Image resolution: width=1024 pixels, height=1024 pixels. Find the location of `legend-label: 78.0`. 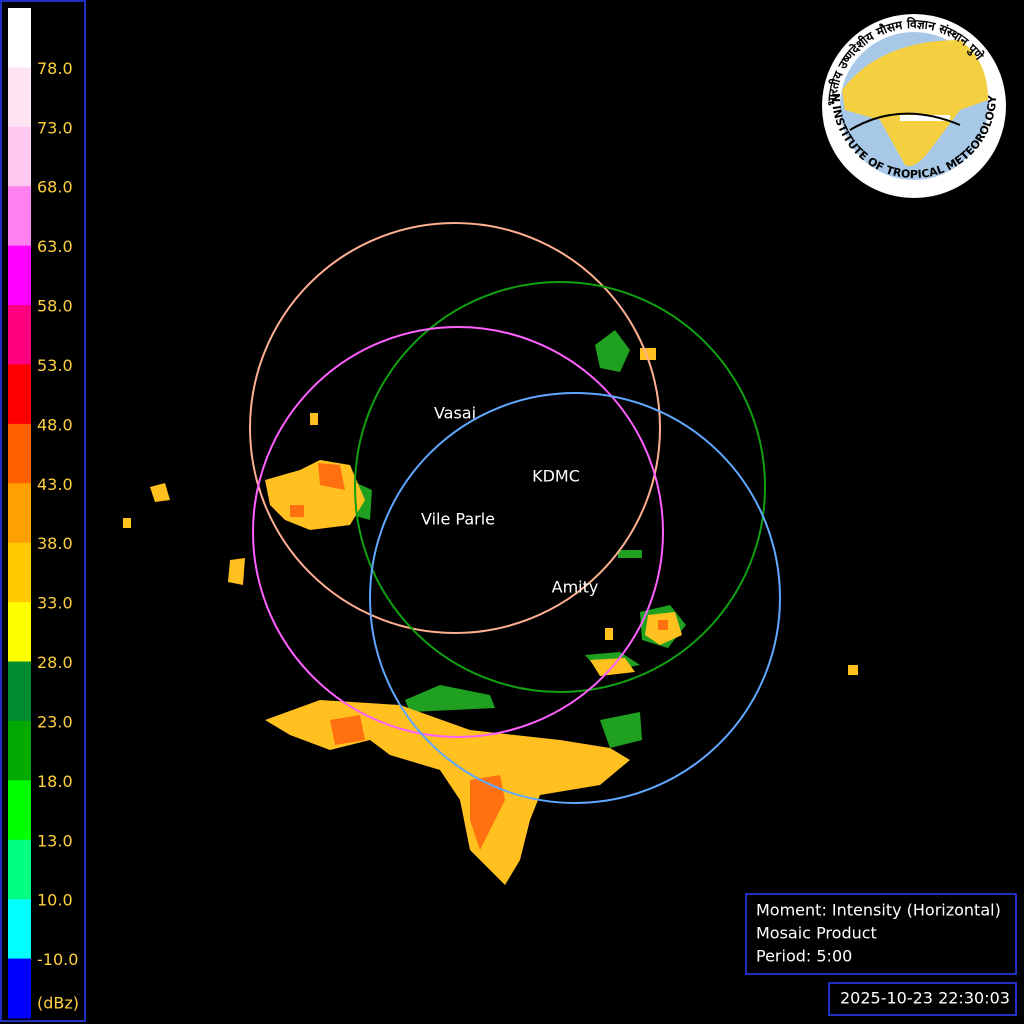

legend-label: 78.0 is located at coordinates (55, 68).